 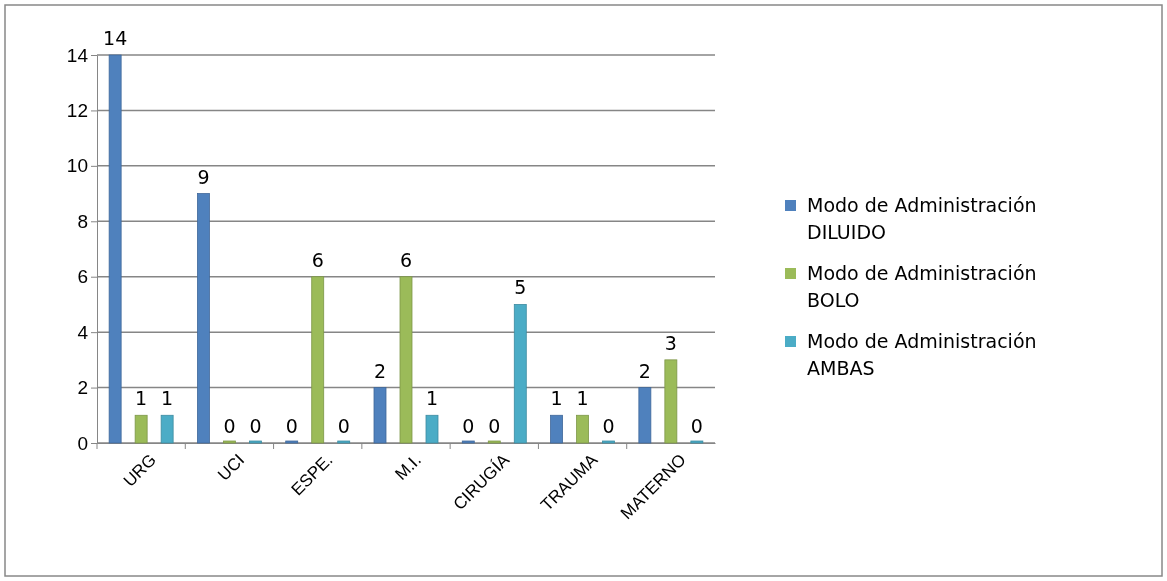 I want to click on y-tick-label: 4, so click(x=83, y=332).